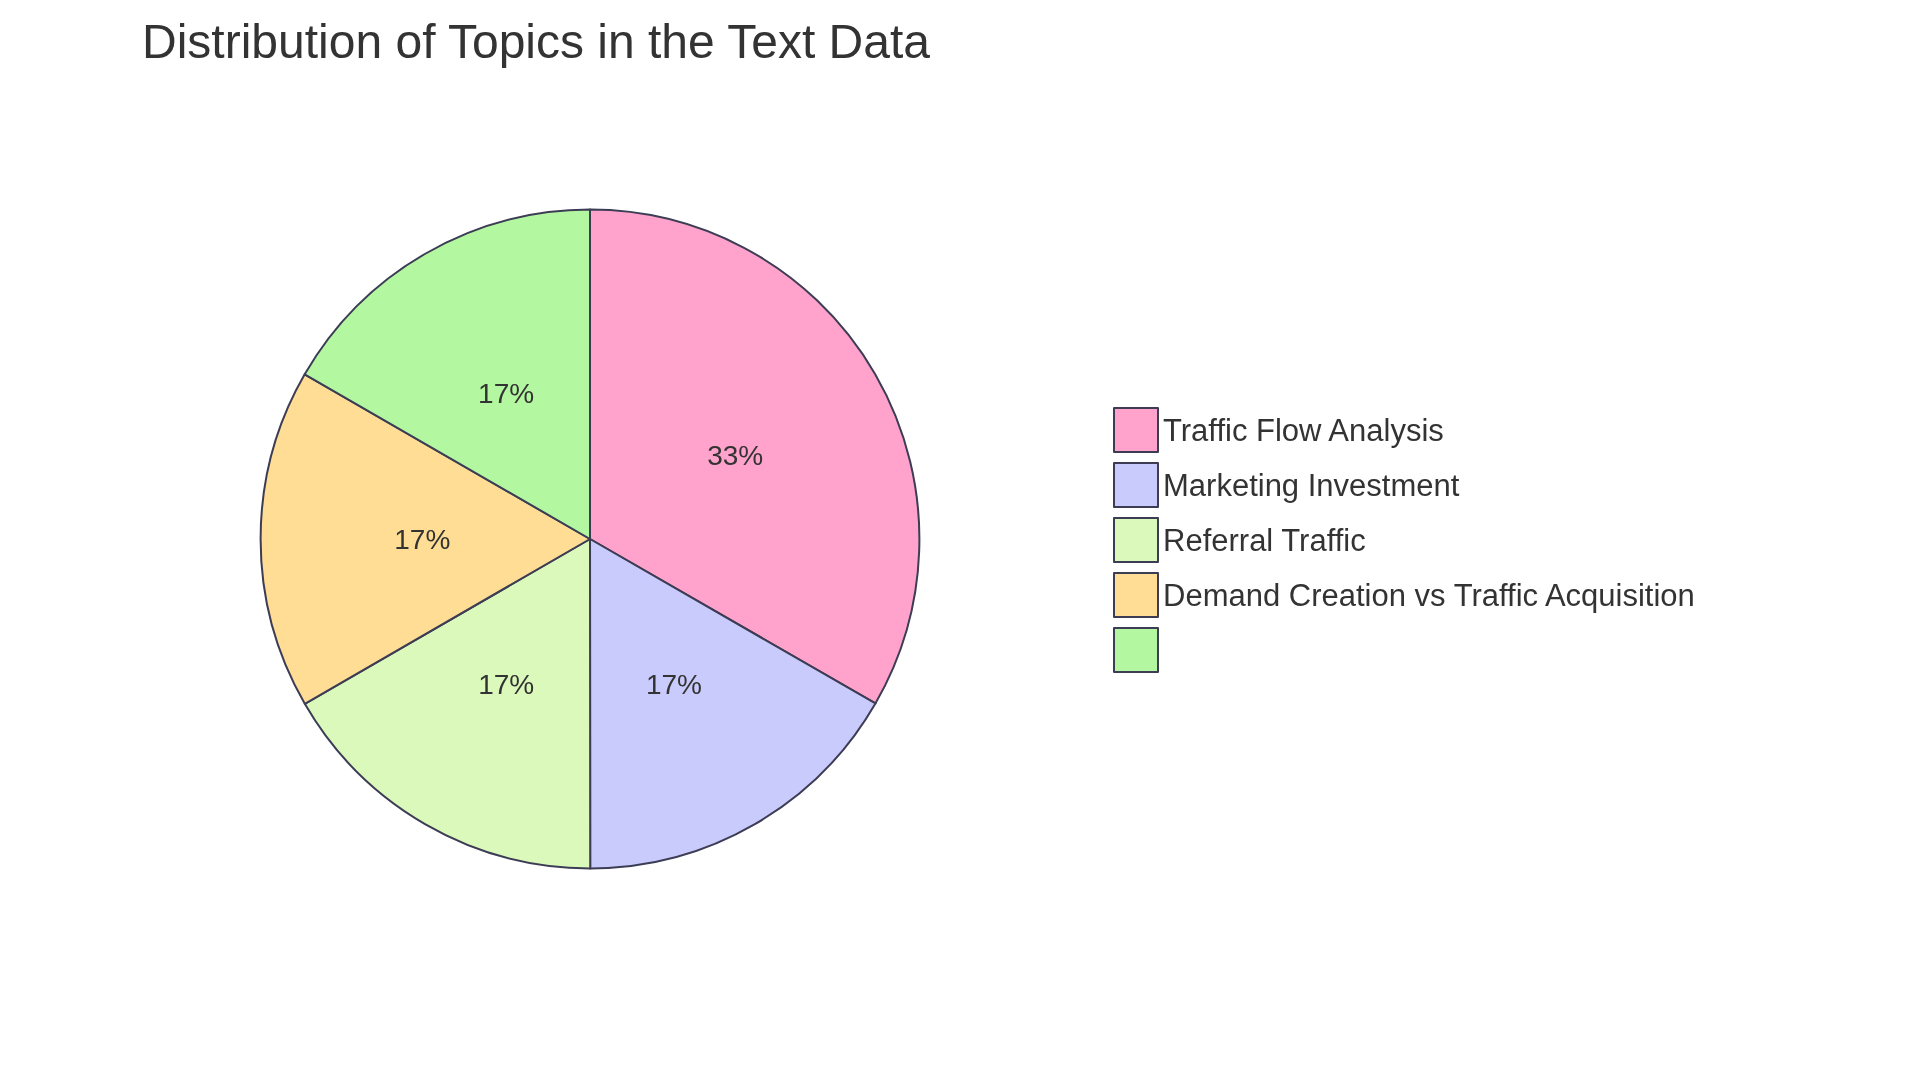  What do you see at coordinates (735, 455) in the screenshot?
I see `data-label: 33%` at bounding box center [735, 455].